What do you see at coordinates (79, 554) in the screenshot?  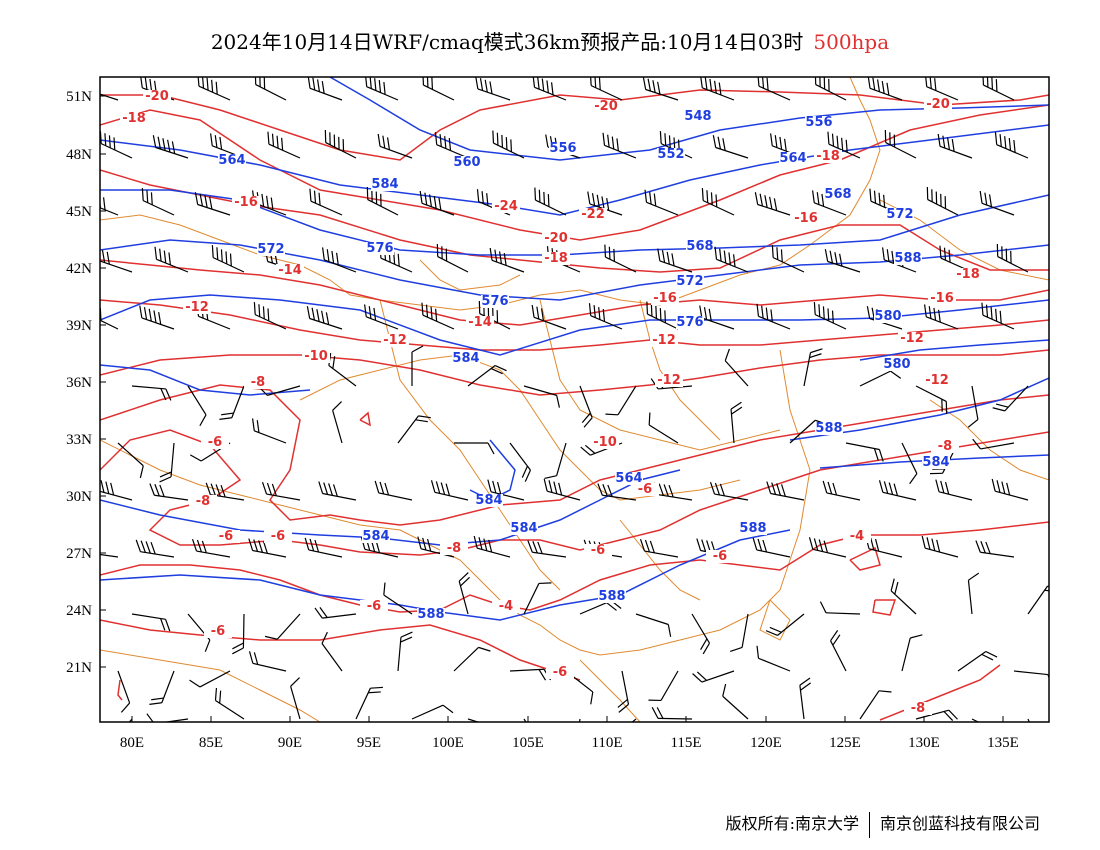 I see `lat-label: 27N` at bounding box center [79, 554].